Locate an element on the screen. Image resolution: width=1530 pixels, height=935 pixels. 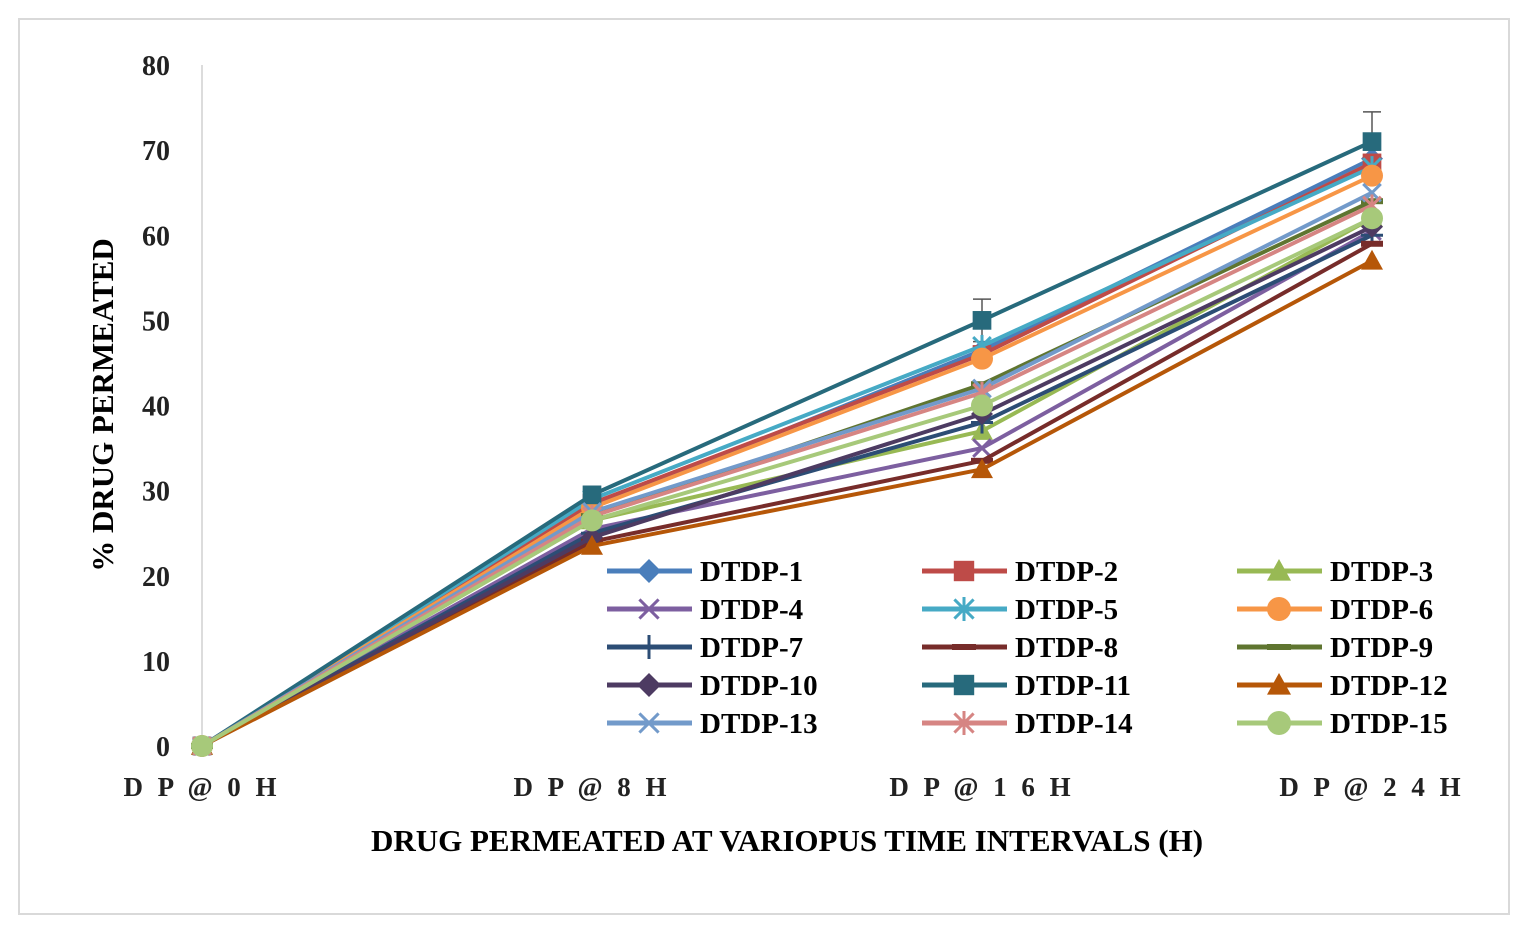
legend-item: DTDP-3 is located at coordinates (1335, 572).